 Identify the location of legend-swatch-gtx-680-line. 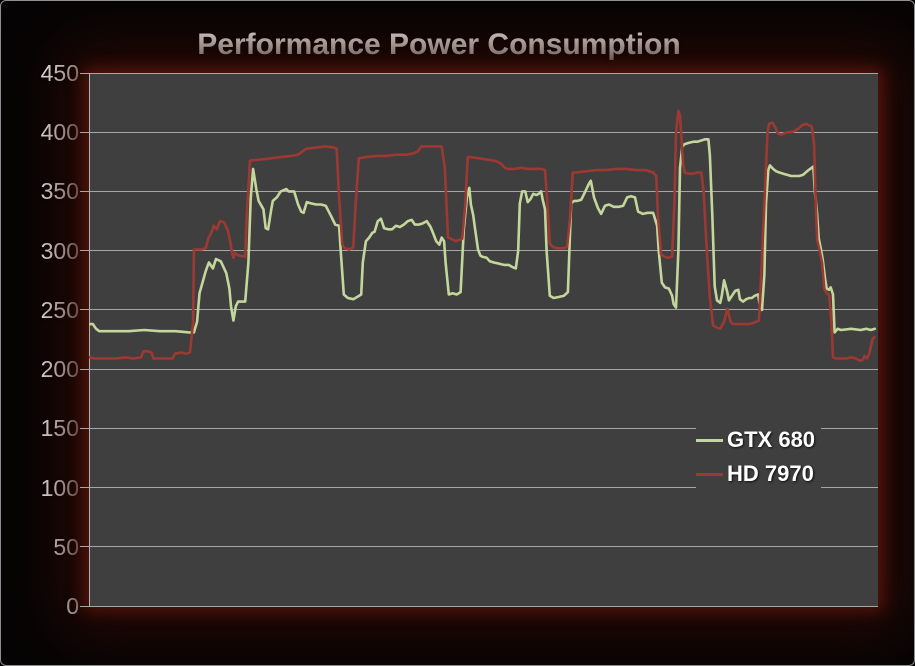
(709, 440).